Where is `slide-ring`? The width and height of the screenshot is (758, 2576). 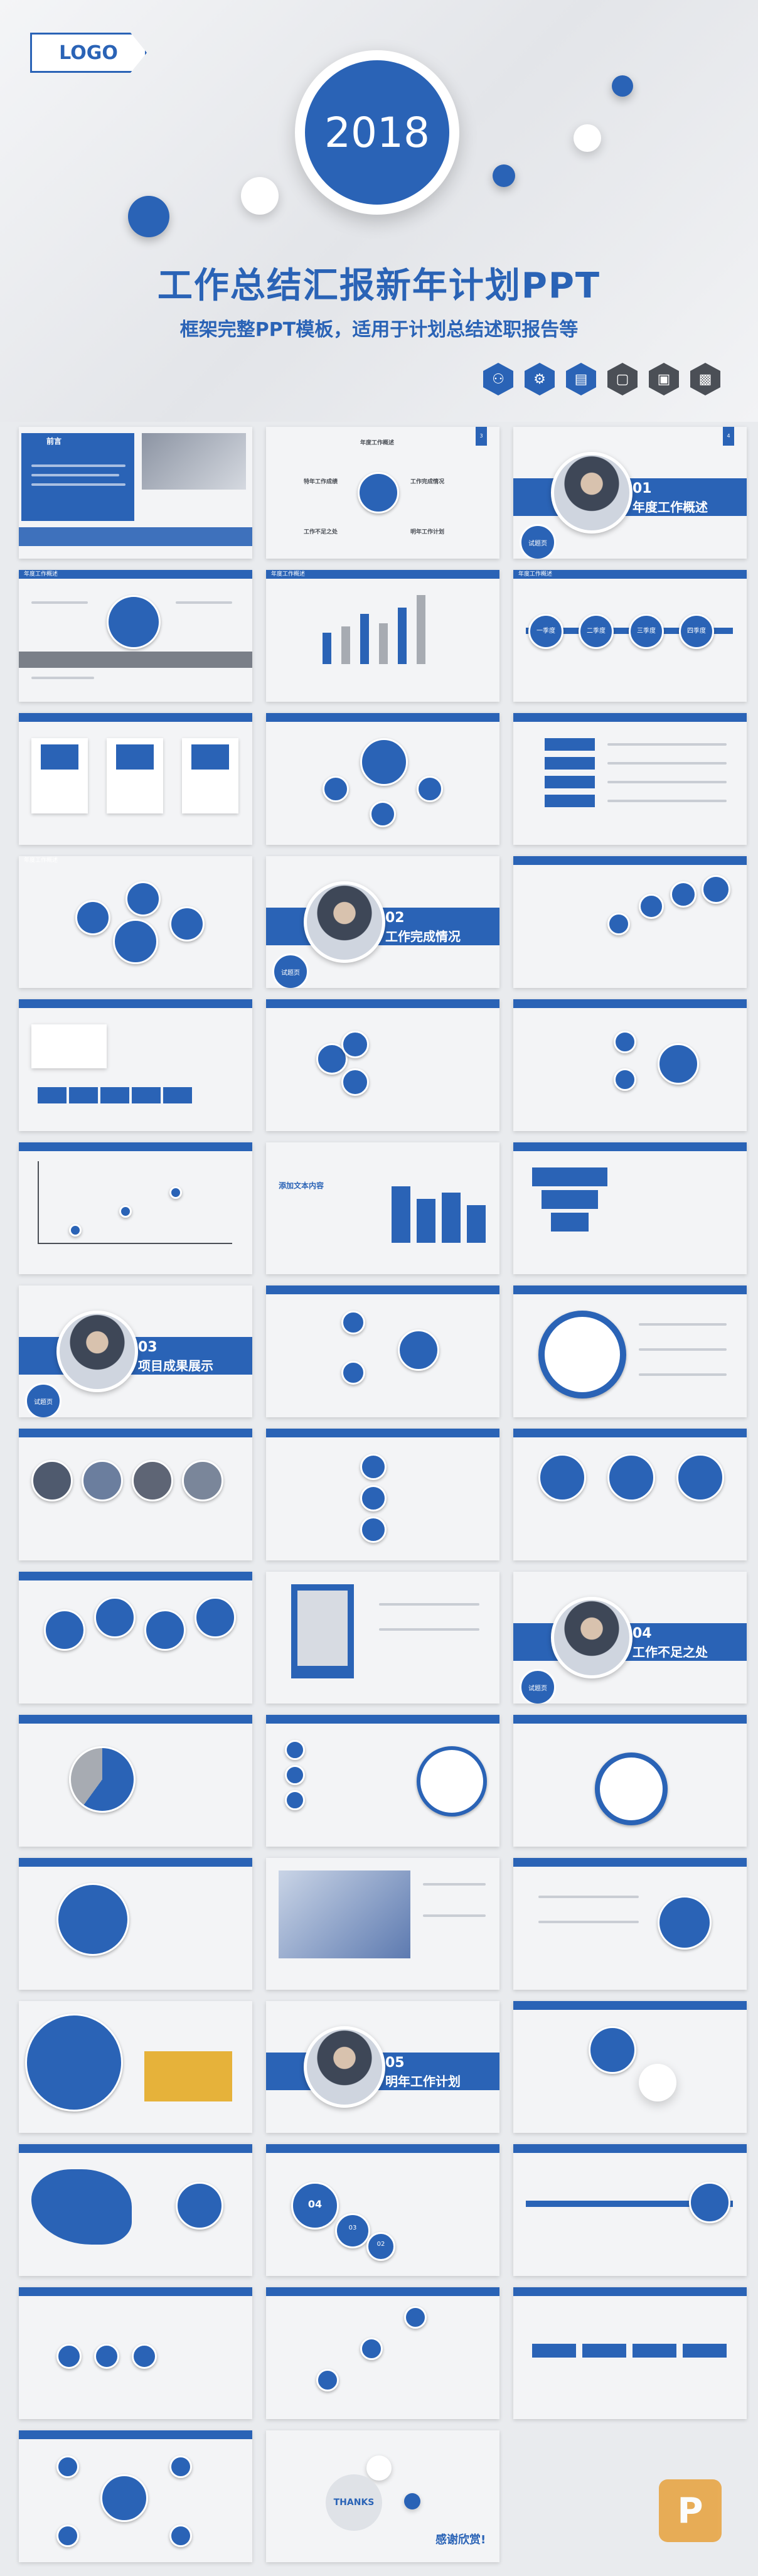
slide-ring is located at coordinates (630, 1351).